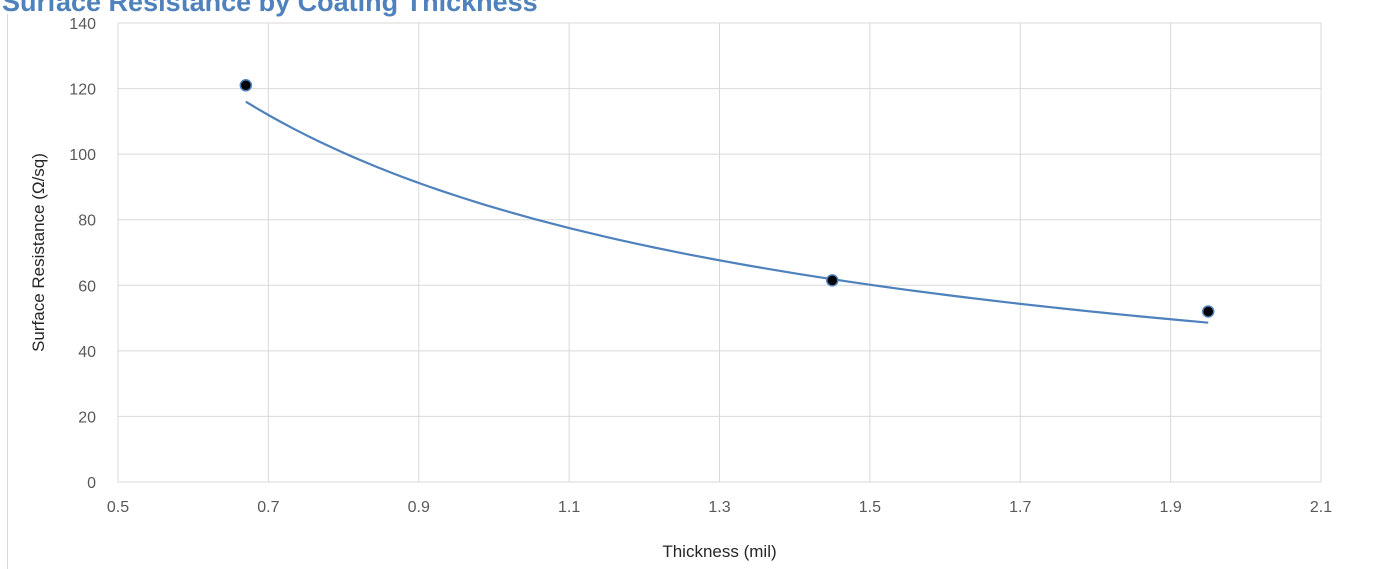 This screenshot has width=1379, height=569. I want to click on x-tick-label: 1.1, so click(569, 507).